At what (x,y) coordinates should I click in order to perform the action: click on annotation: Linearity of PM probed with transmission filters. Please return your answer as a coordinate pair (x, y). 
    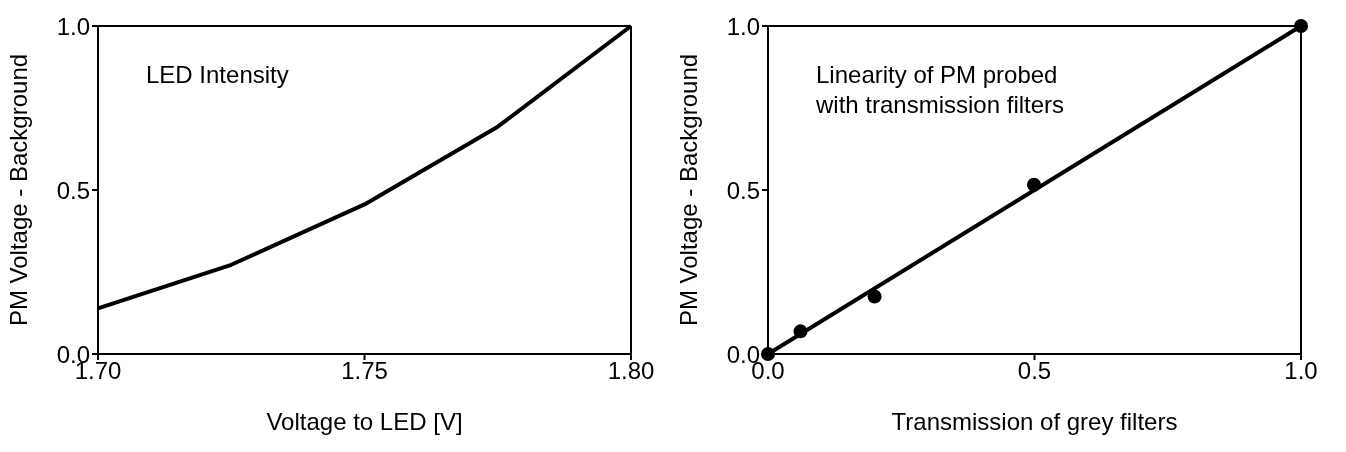
    Looking at the image, I should click on (941, 90).